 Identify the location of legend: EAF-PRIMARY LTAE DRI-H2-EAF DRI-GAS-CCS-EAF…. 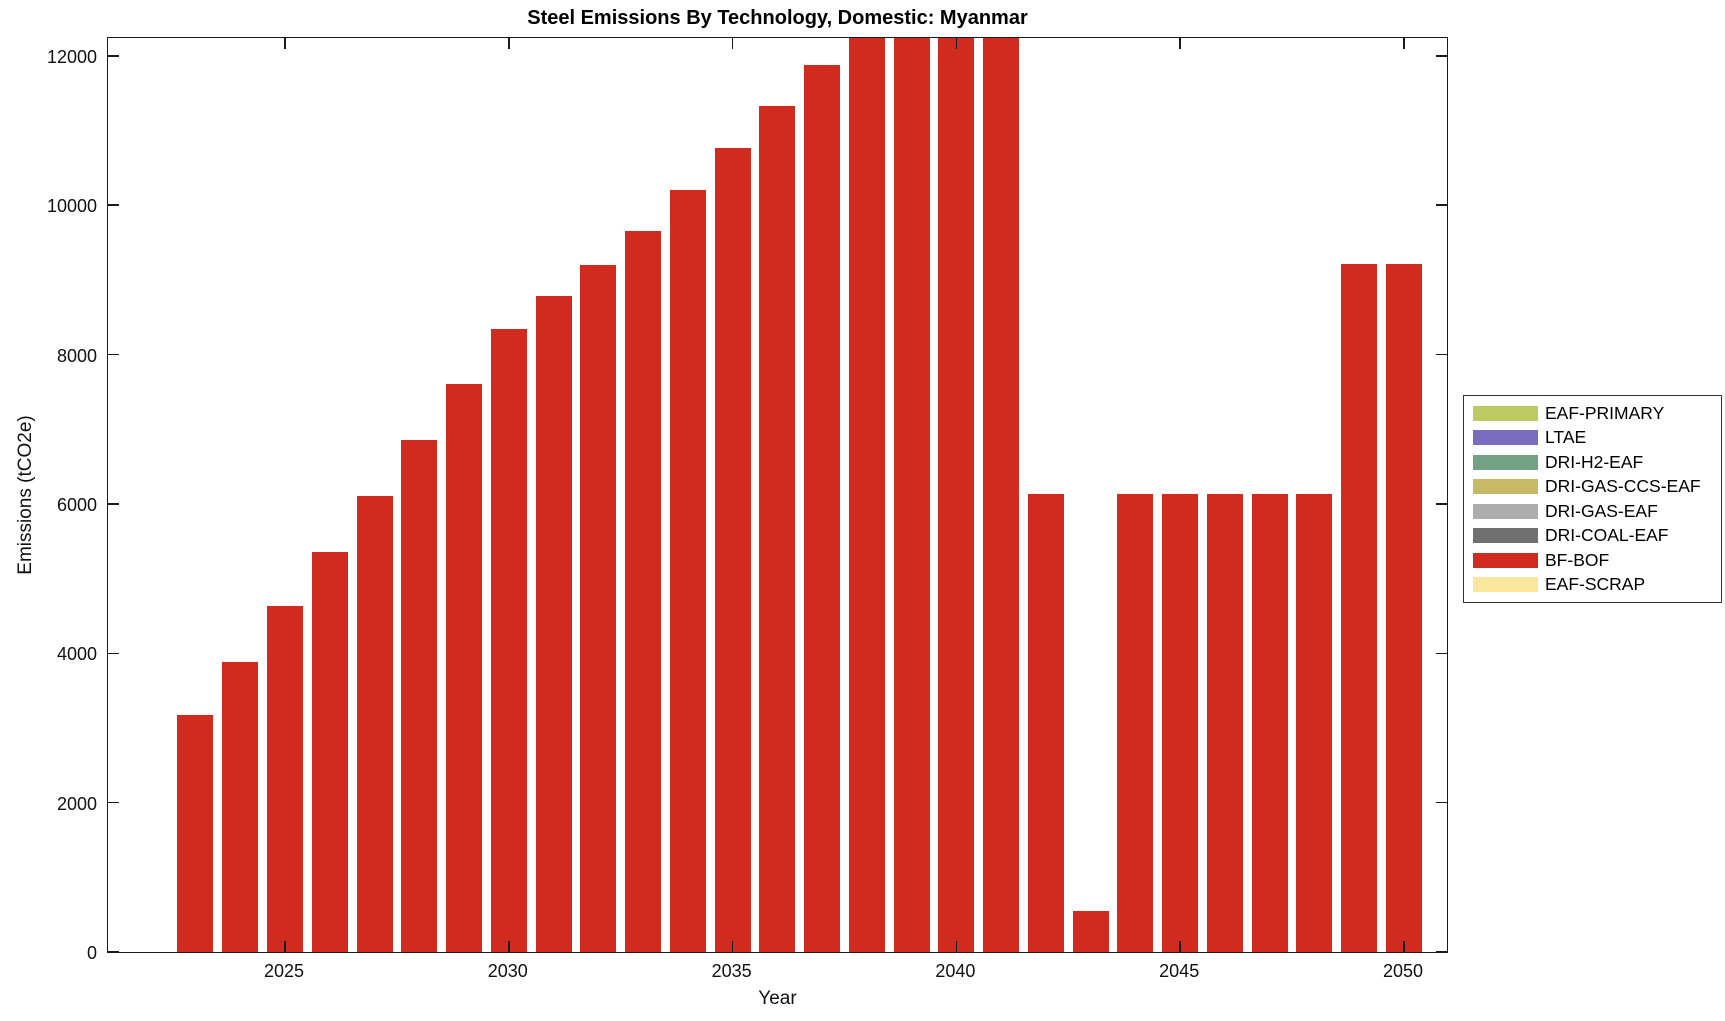
(1592, 499).